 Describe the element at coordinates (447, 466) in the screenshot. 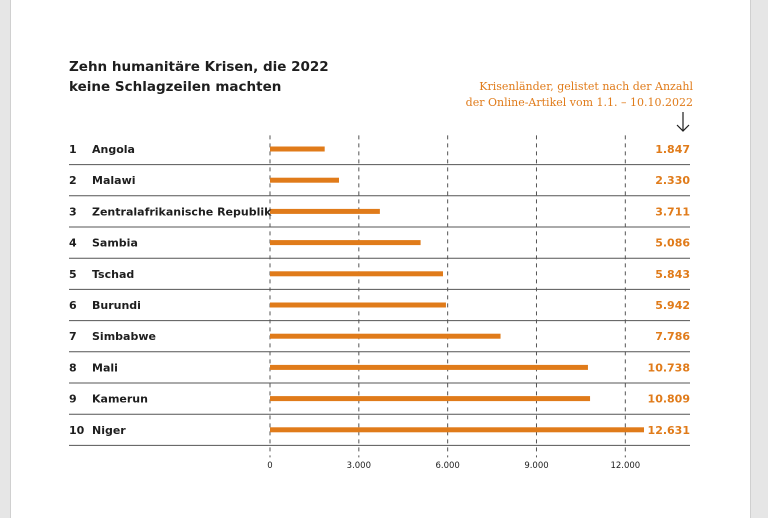

I see `x-tick-label-2: 6.000` at that location.